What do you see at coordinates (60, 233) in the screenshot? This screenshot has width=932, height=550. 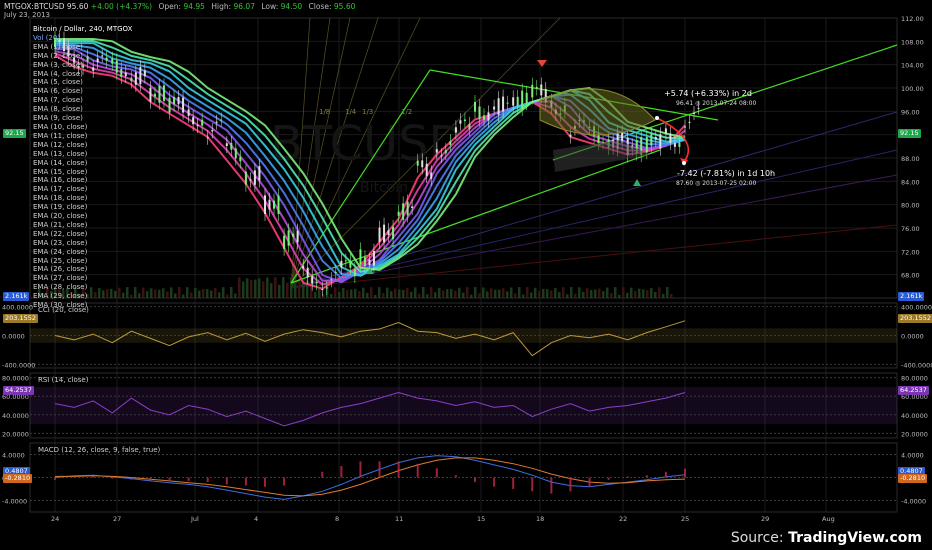 I see `ema-legend-item: EMA (22, close)` at bounding box center [60, 233].